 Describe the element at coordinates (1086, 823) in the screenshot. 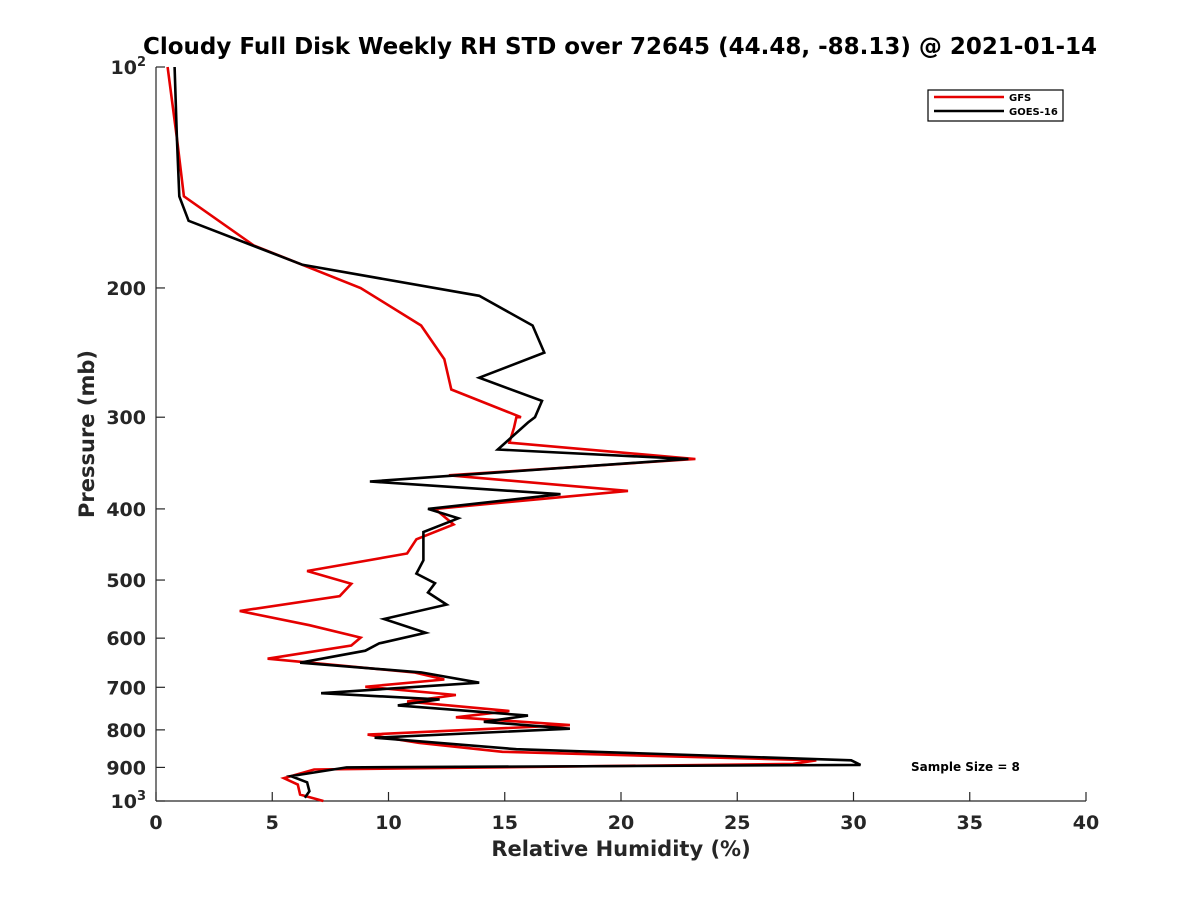

I see `x-tick-label: 40` at that location.